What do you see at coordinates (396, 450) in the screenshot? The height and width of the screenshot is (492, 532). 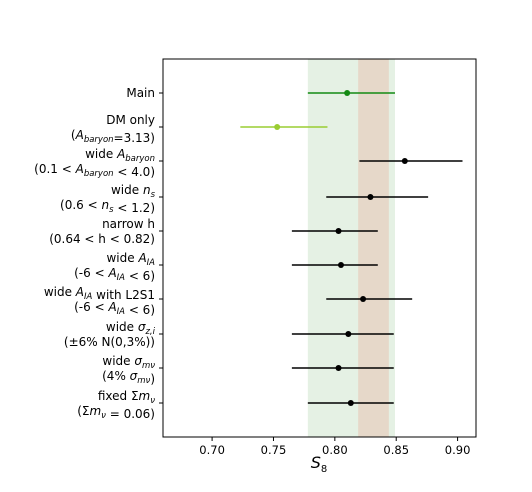 I see `x-tick-label: 0.85` at bounding box center [396, 450].